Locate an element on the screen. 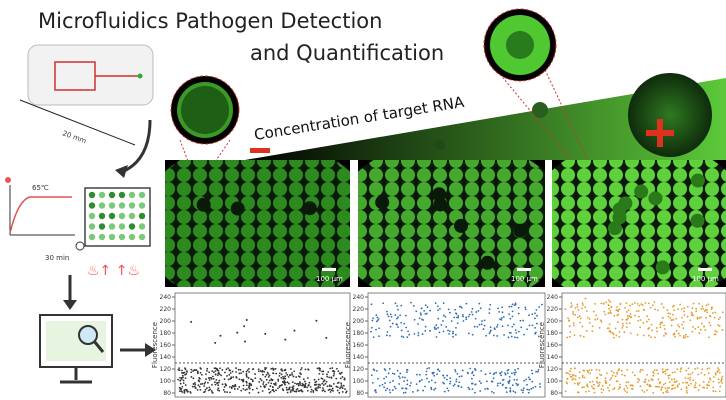  title-line-2: and Quantification is located at coordinates (347, 53).